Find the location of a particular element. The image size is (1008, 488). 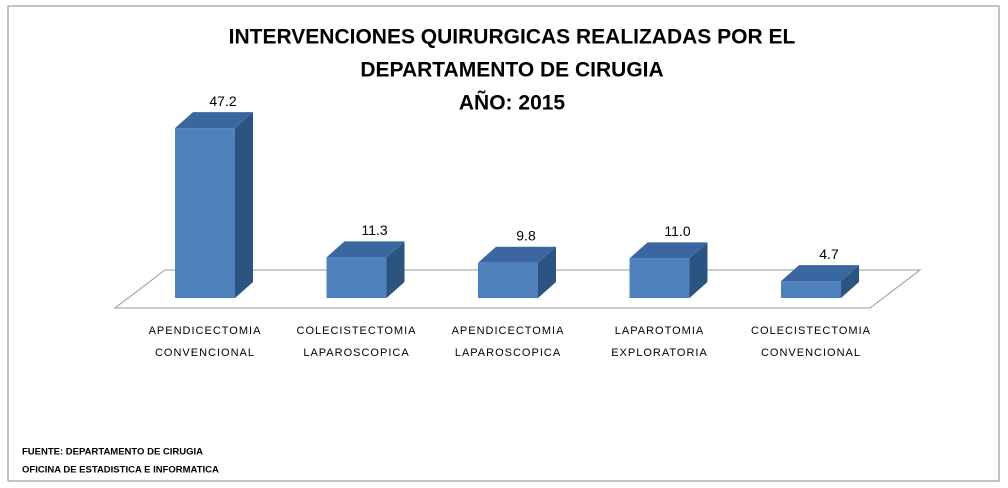

chart-title: AÑO: 2015 is located at coordinates (512, 103).